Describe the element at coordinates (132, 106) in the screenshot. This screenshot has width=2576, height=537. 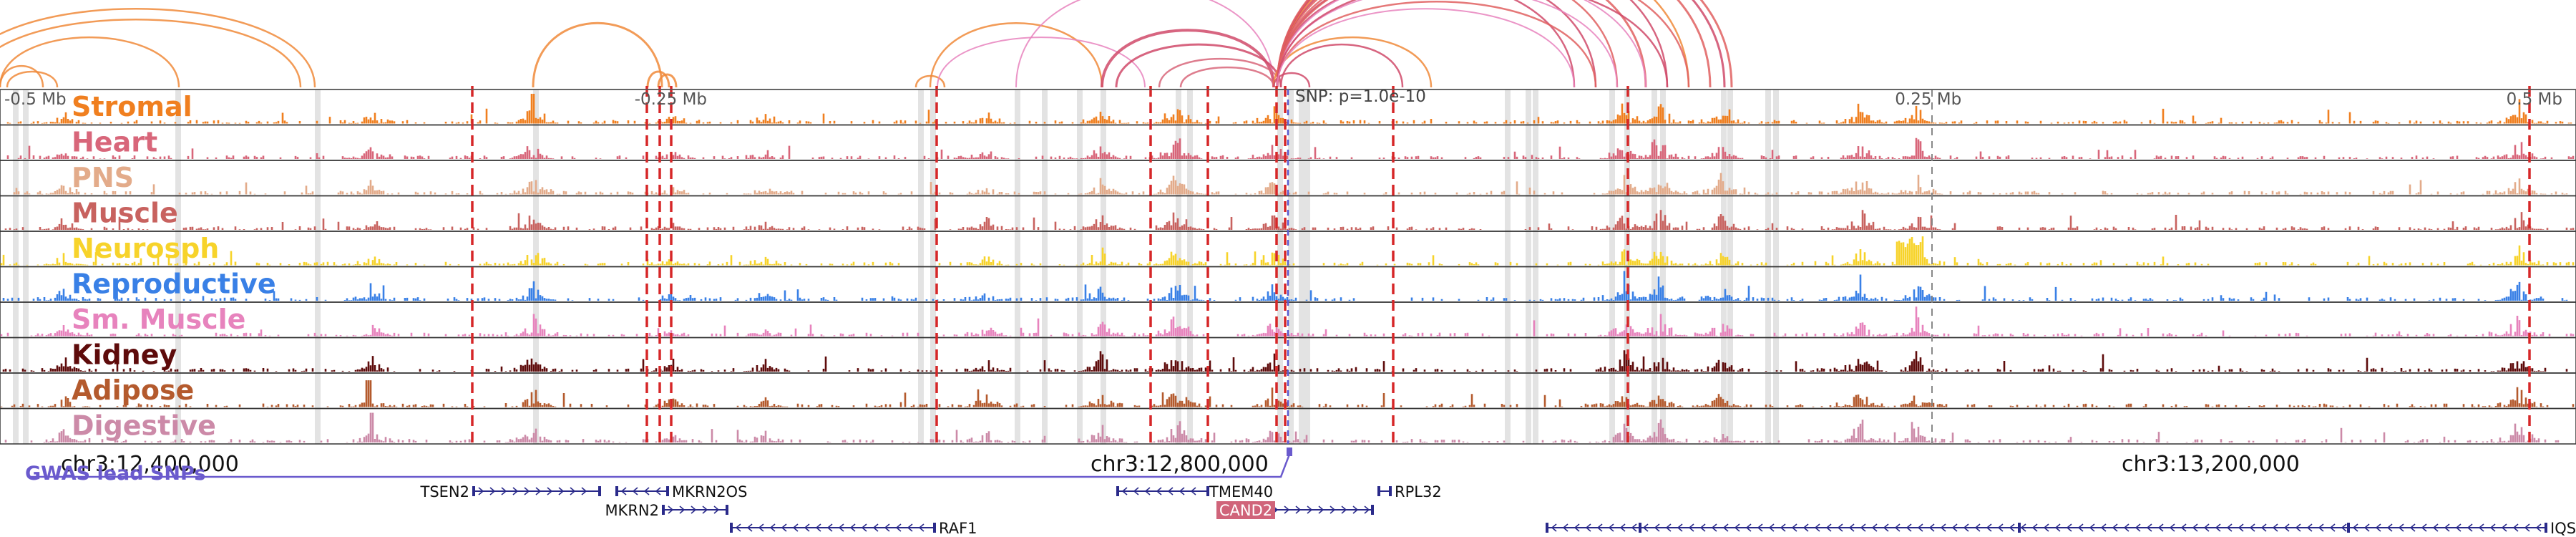
I see `track-label: Stromal` at that location.